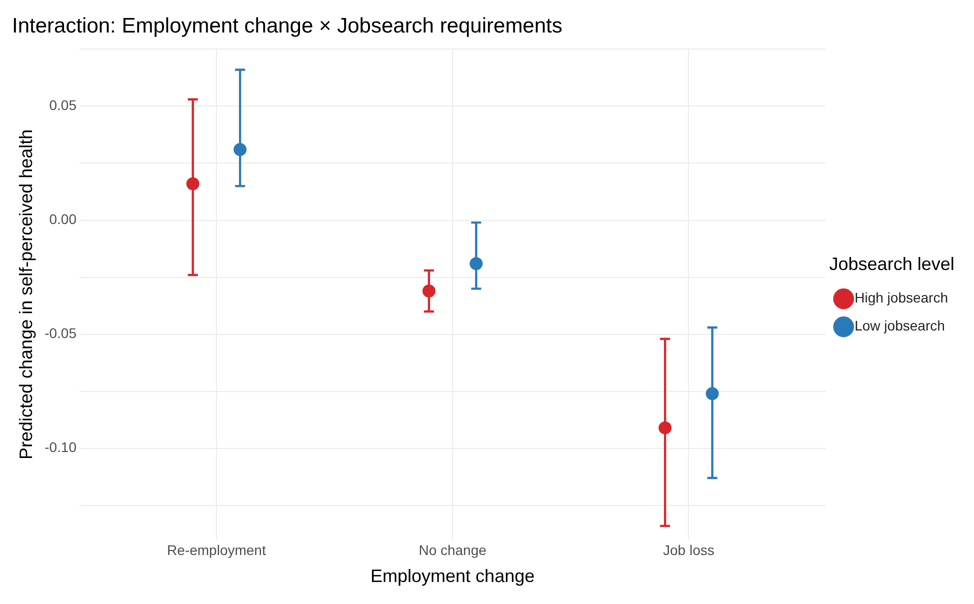  What do you see at coordinates (60, 333) in the screenshot?
I see `y-tick-label: -0.05` at bounding box center [60, 333].